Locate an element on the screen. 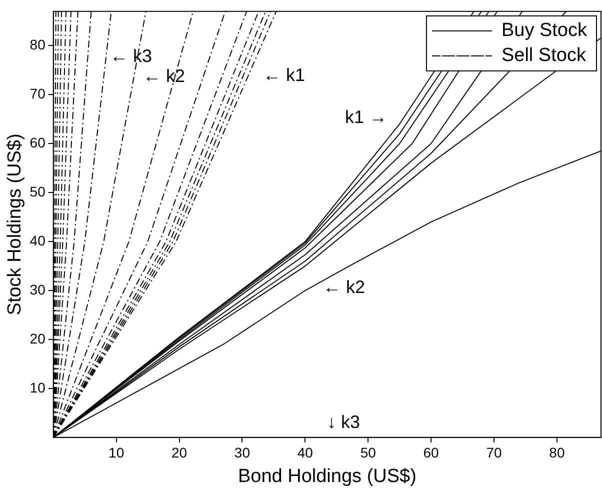 Image resolution: width=602 pixels, height=490 pixels. y-tick-label: 40 is located at coordinates (38, 240).